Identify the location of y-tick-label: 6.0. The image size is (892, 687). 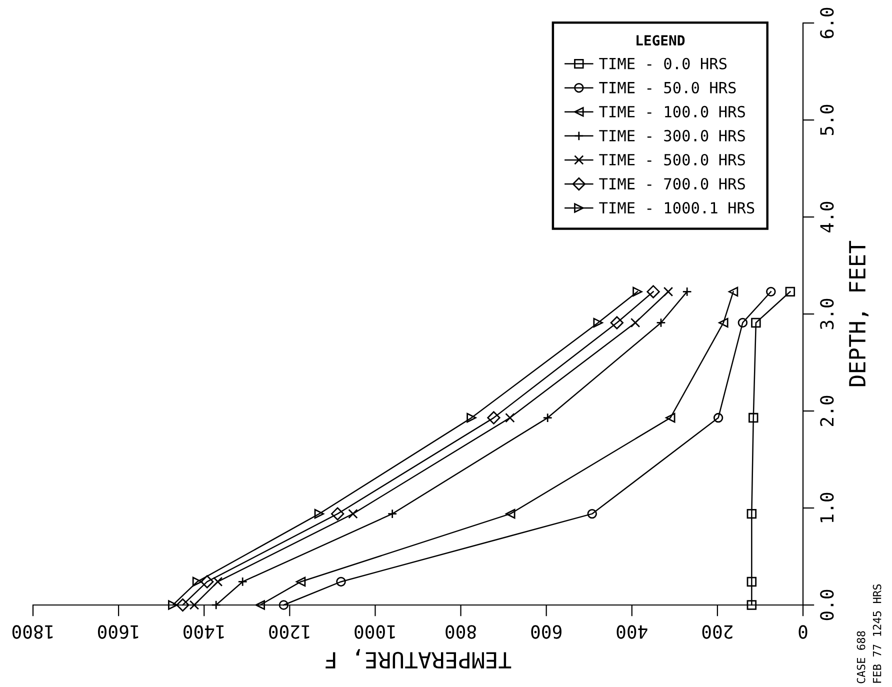
(827, 23).